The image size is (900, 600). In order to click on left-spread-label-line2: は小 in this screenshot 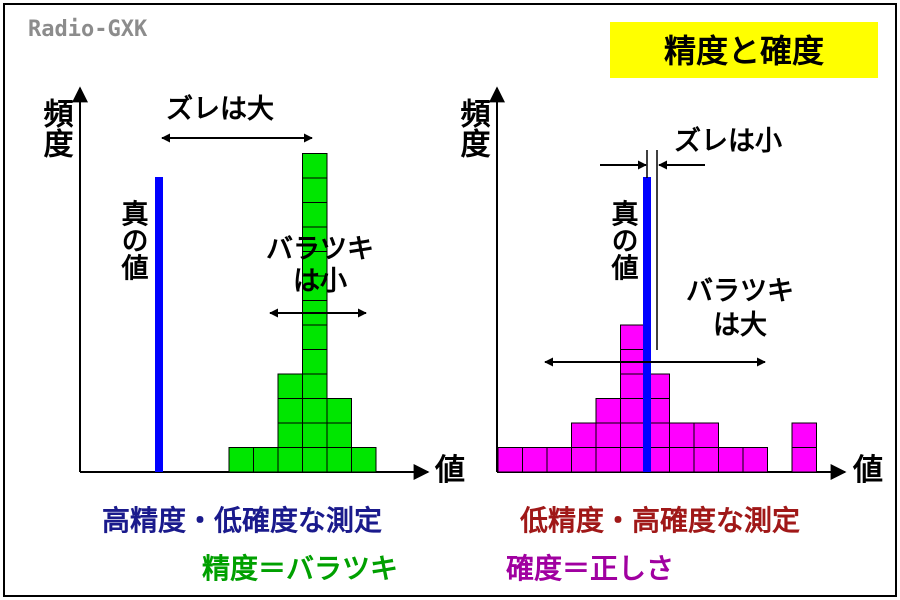, I will do `click(320, 281)`.